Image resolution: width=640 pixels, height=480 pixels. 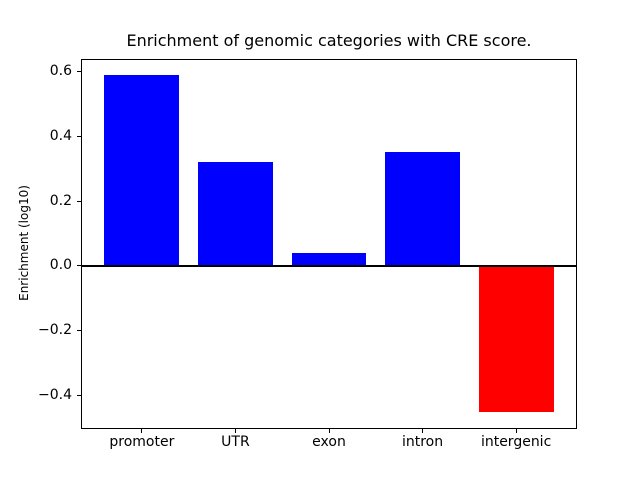 What do you see at coordinates (422, 209) in the screenshot?
I see `bar-intron` at bounding box center [422, 209].